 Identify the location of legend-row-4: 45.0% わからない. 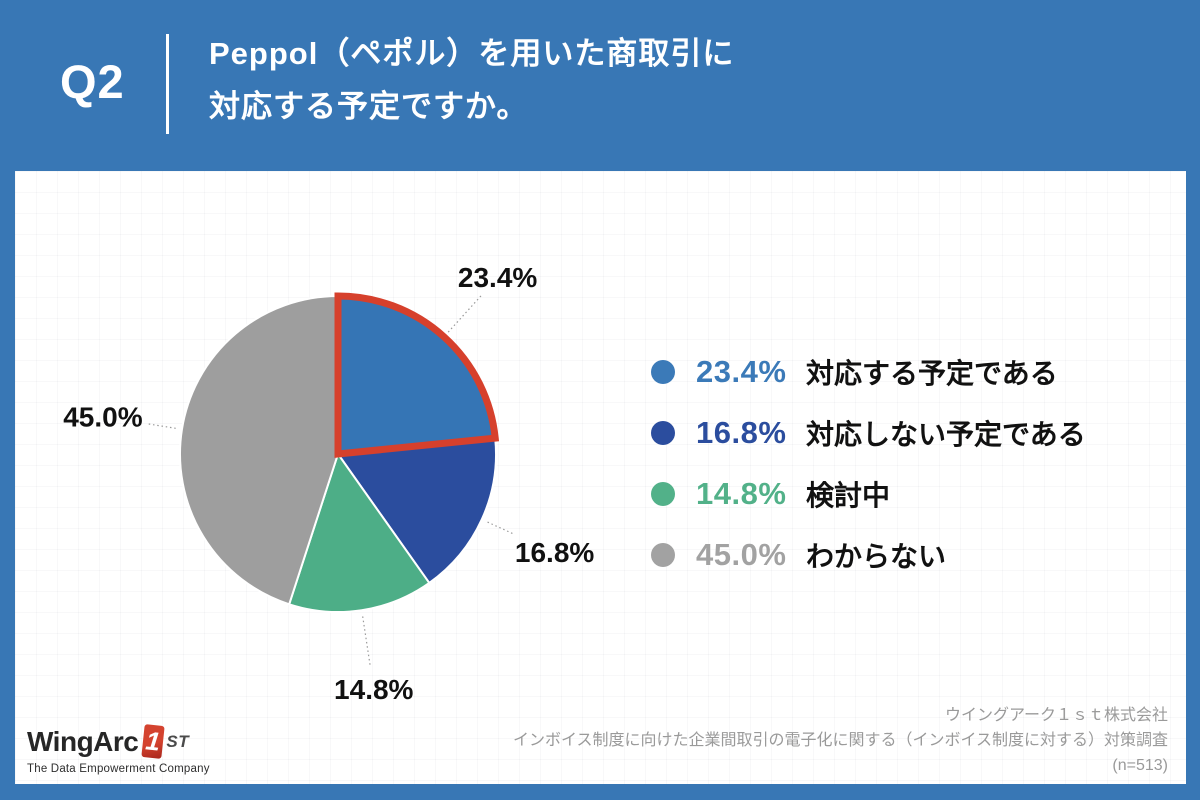
(868, 554).